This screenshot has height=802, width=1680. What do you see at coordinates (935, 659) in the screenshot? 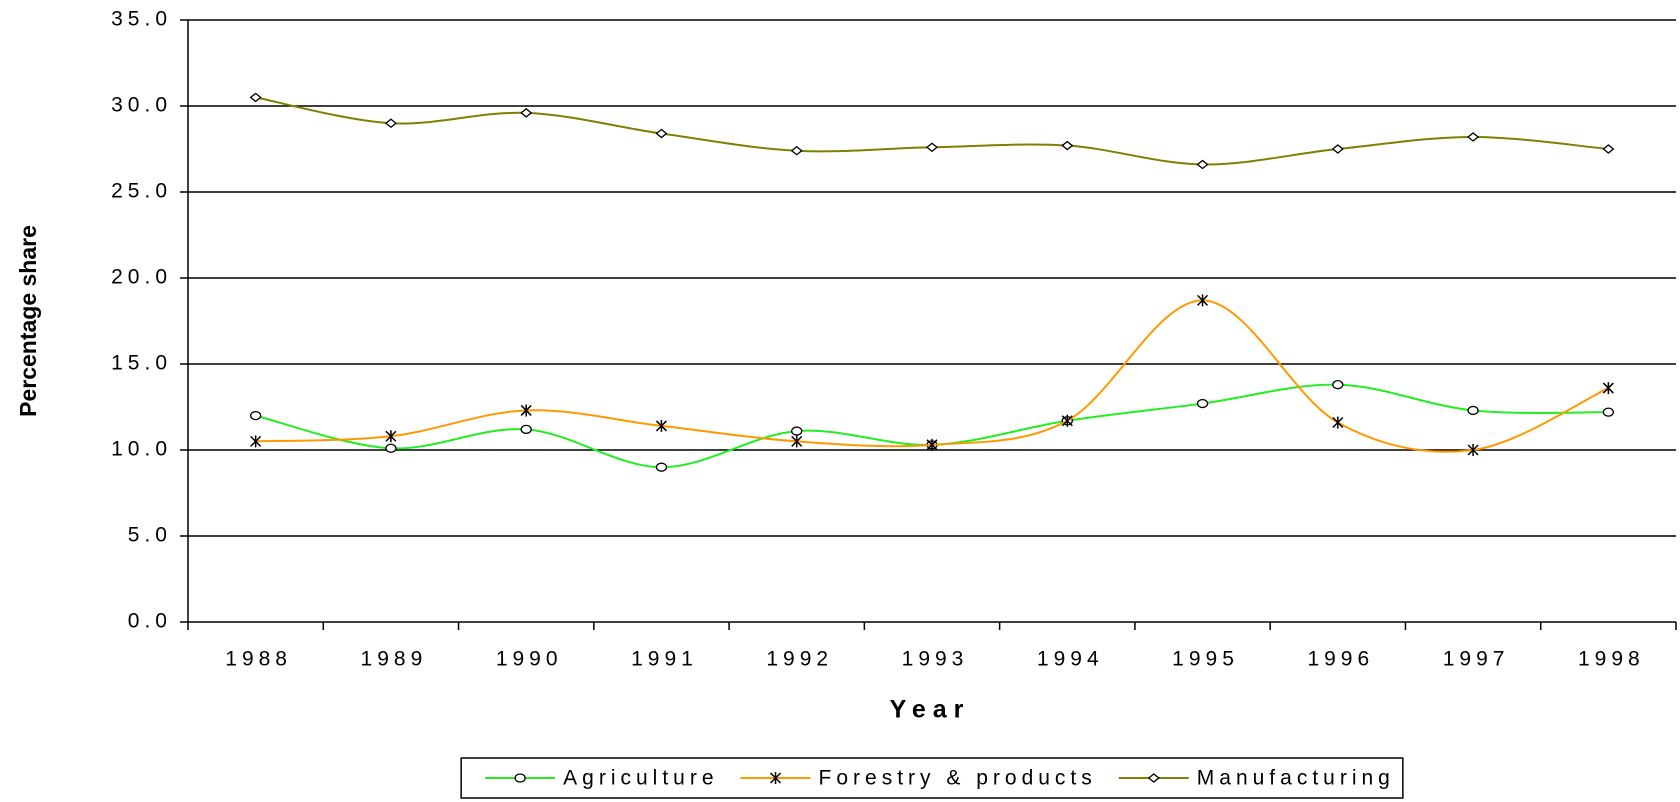
I see `x-tick-label: 1993` at bounding box center [935, 659].